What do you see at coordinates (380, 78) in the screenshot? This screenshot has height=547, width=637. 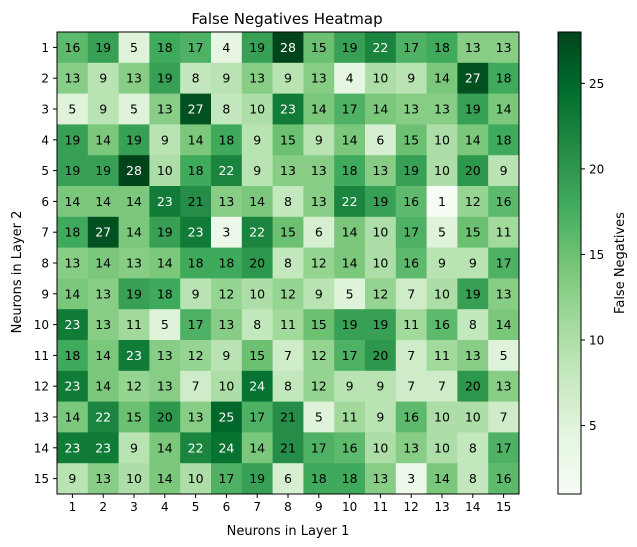 I see `cell-value-label: 10` at bounding box center [380, 78].